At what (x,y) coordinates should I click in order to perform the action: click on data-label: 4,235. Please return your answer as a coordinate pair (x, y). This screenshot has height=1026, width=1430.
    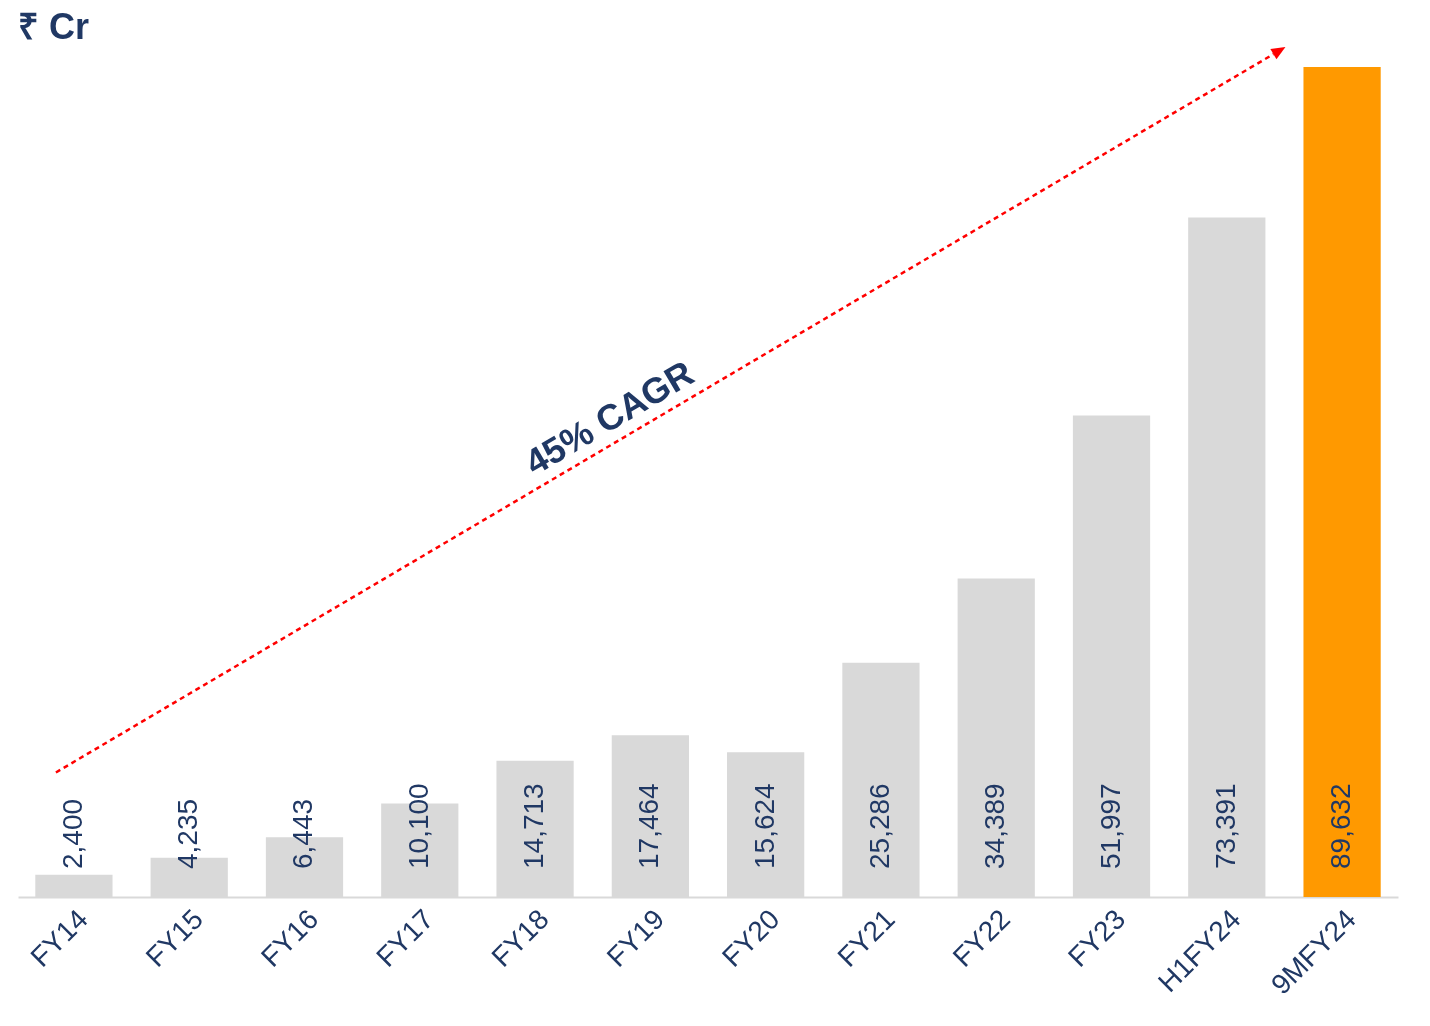
    Looking at the image, I should click on (188, 833).